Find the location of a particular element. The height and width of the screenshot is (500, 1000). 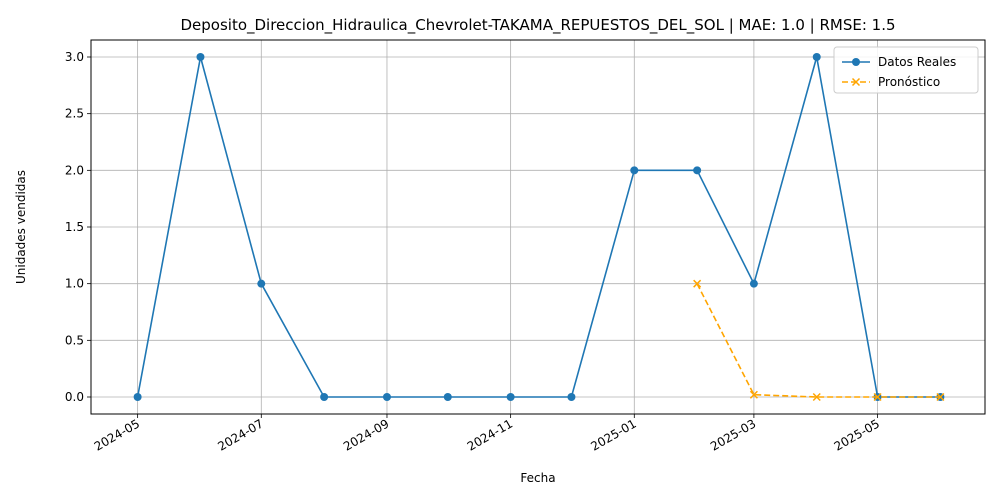

y-tick-label: 2.0 is located at coordinates (74, 170).